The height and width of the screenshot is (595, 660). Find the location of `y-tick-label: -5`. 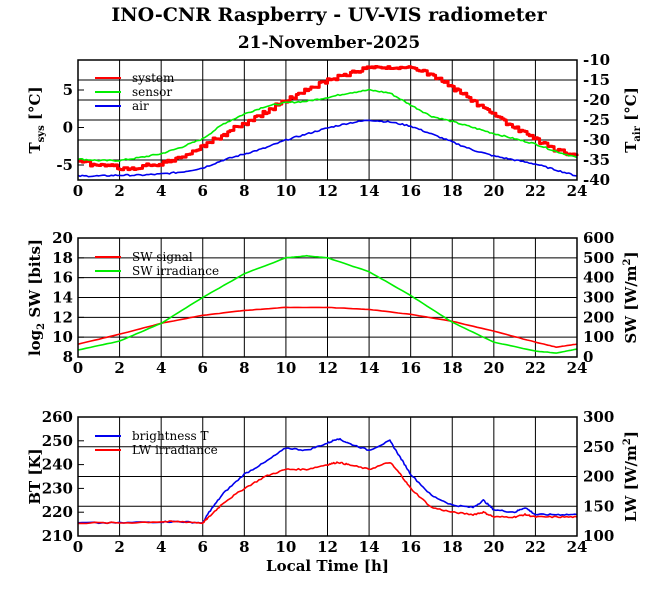

y-tick-label: -5 is located at coordinates (64, 165).